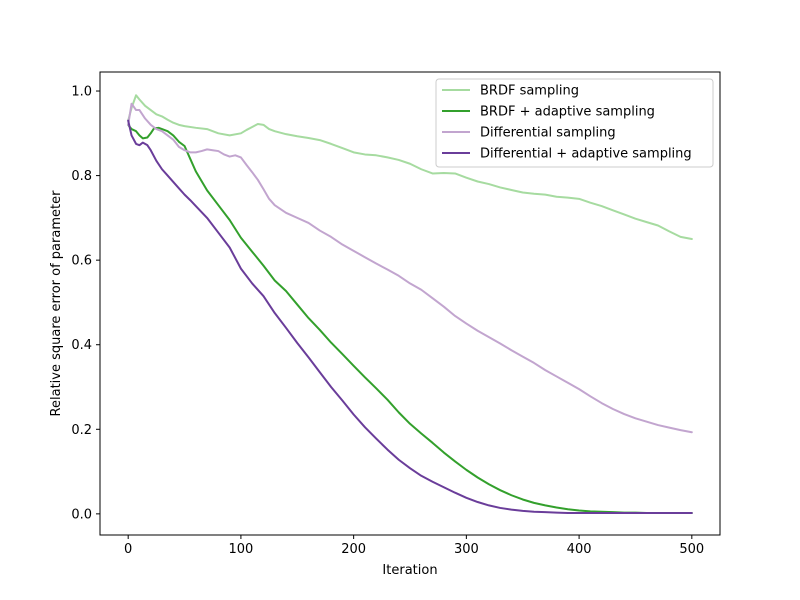 This screenshot has width=800, height=600. Describe the element at coordinates (414, 546) in the screenshot. I see `x-axis: 0 100 200 300 400 500` at that location.